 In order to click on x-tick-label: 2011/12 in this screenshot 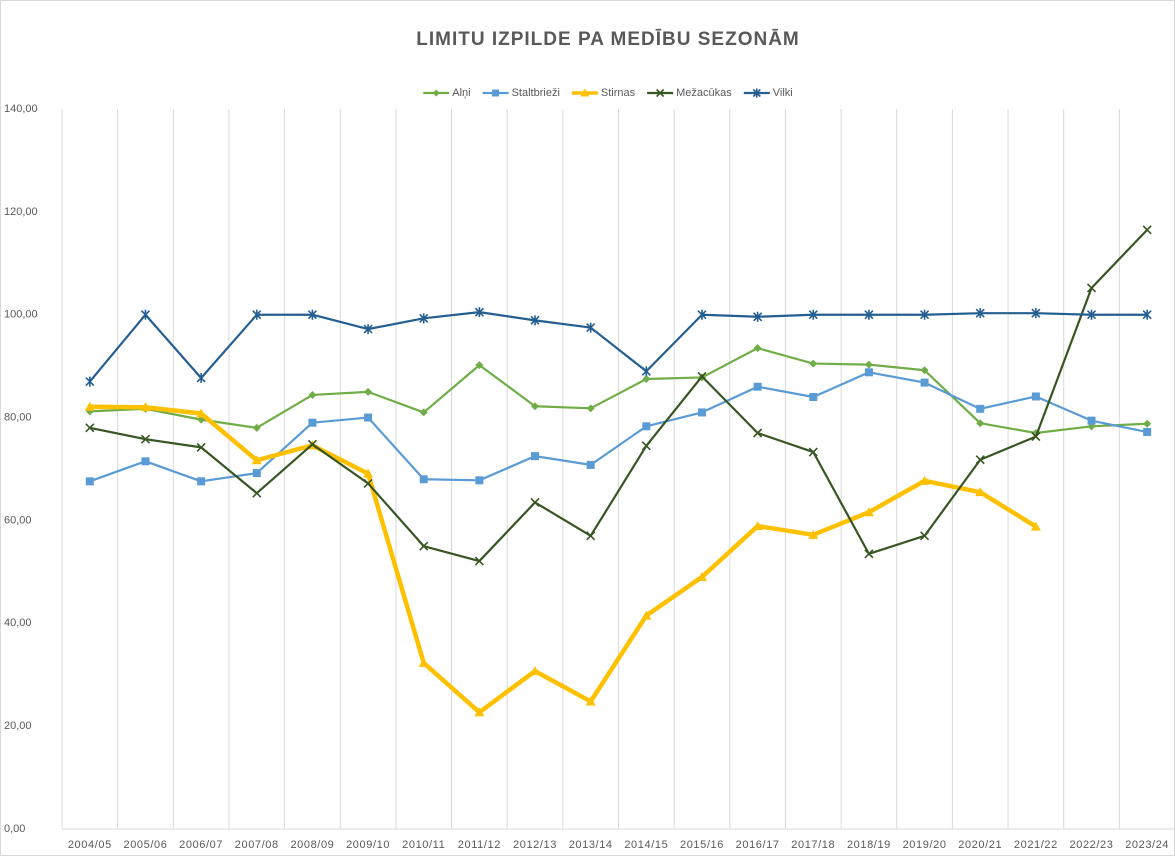, I will do `click(479, 845)`.